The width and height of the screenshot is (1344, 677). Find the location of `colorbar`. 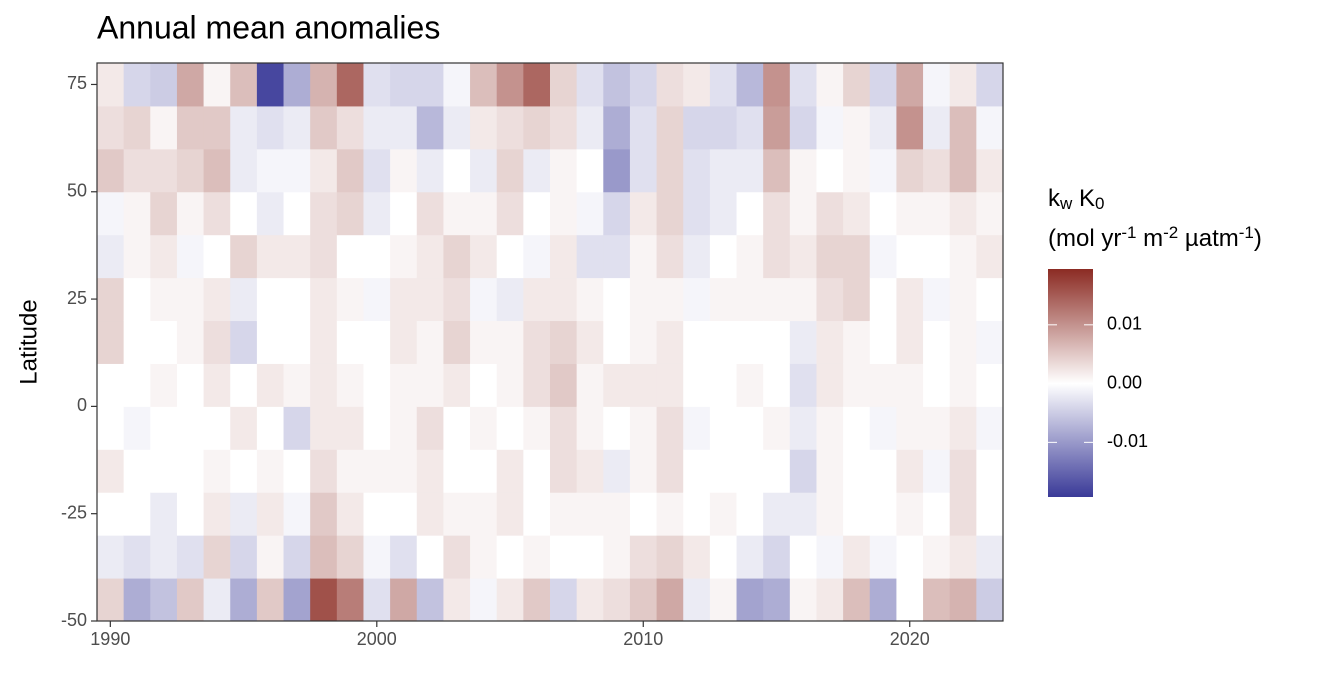

colorbar is located at coordinates (1070, 383).